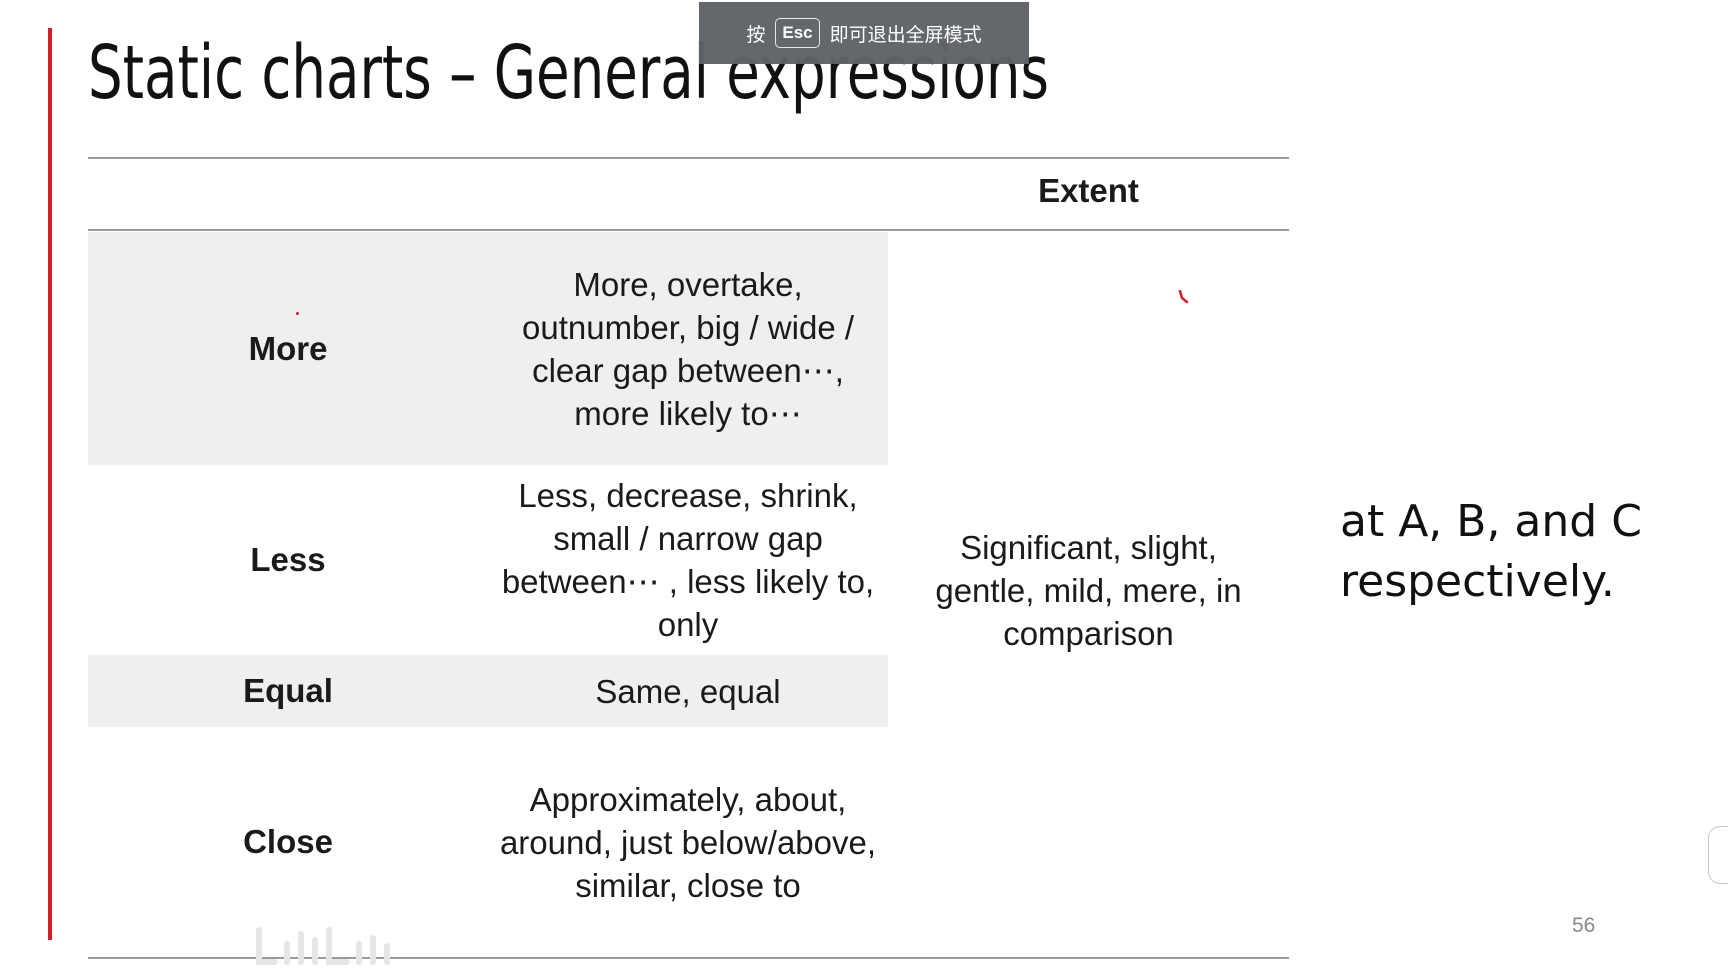 The width and height of the screenshot is (1728, 969). Describe the element at coordinates (688, 230) in the screenshot. I see `table-header-rule` at that location.